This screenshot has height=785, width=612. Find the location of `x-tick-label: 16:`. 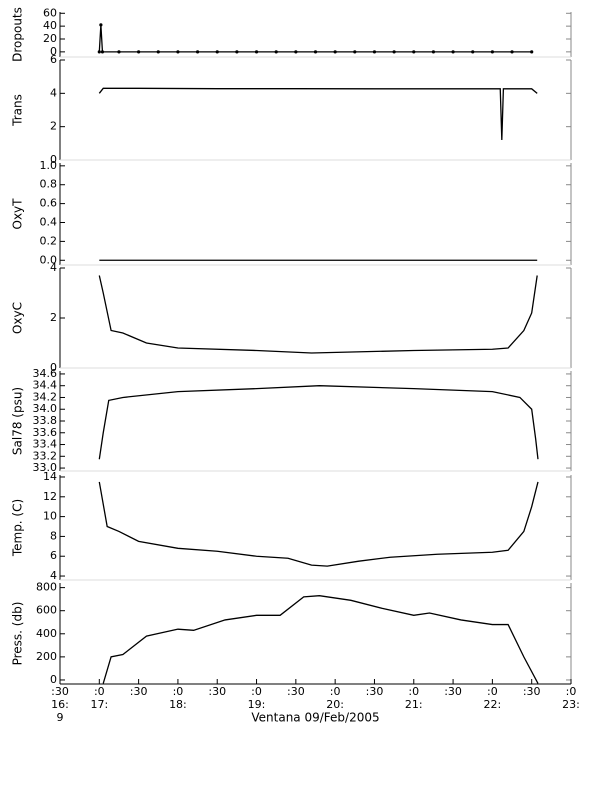

x-tick-label: 16: is located at coordinates (60, 704).